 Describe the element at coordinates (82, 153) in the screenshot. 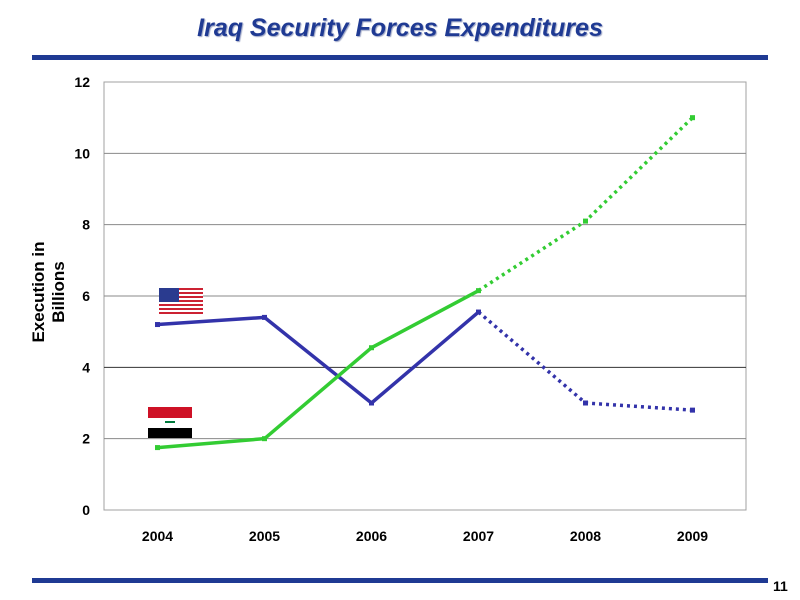

I see `y-tick-label: 10` at that location.